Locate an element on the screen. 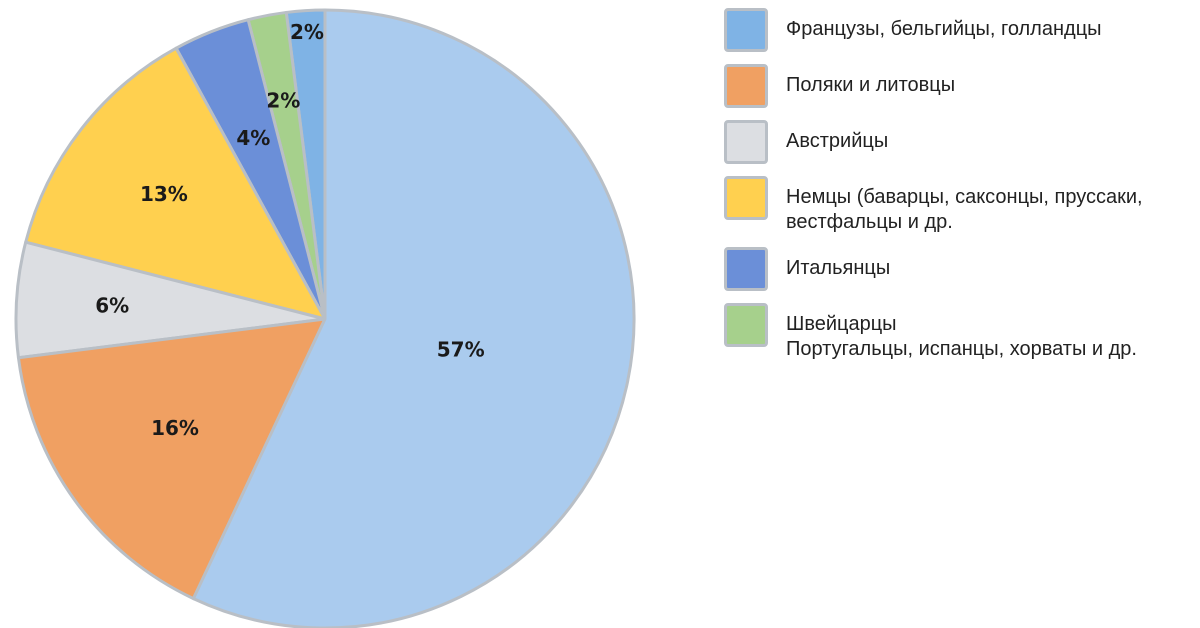  legend-item: Французы, бельгийцы, голландцы is located at coordinates (962, 30).